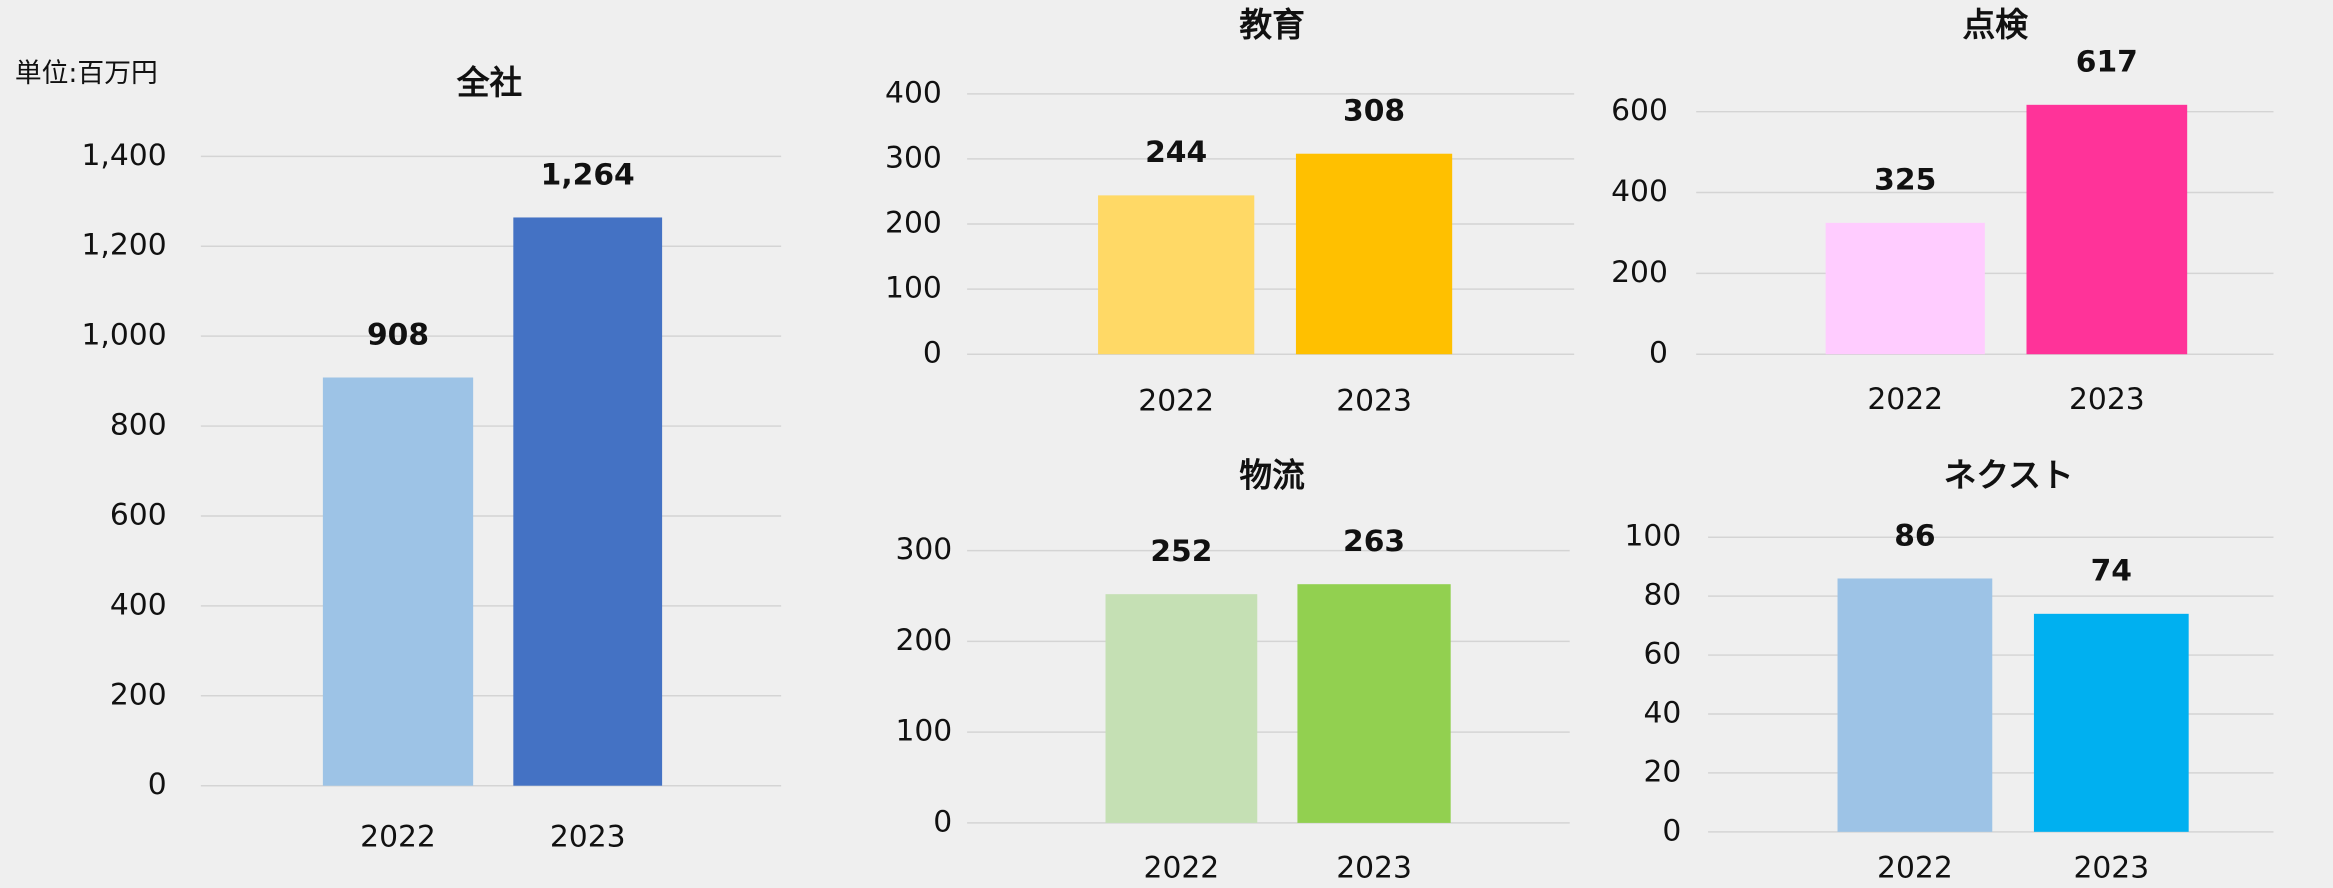 The image size is (2333, 888). I want to click on chart-title: 点検, so click(1996, 25).